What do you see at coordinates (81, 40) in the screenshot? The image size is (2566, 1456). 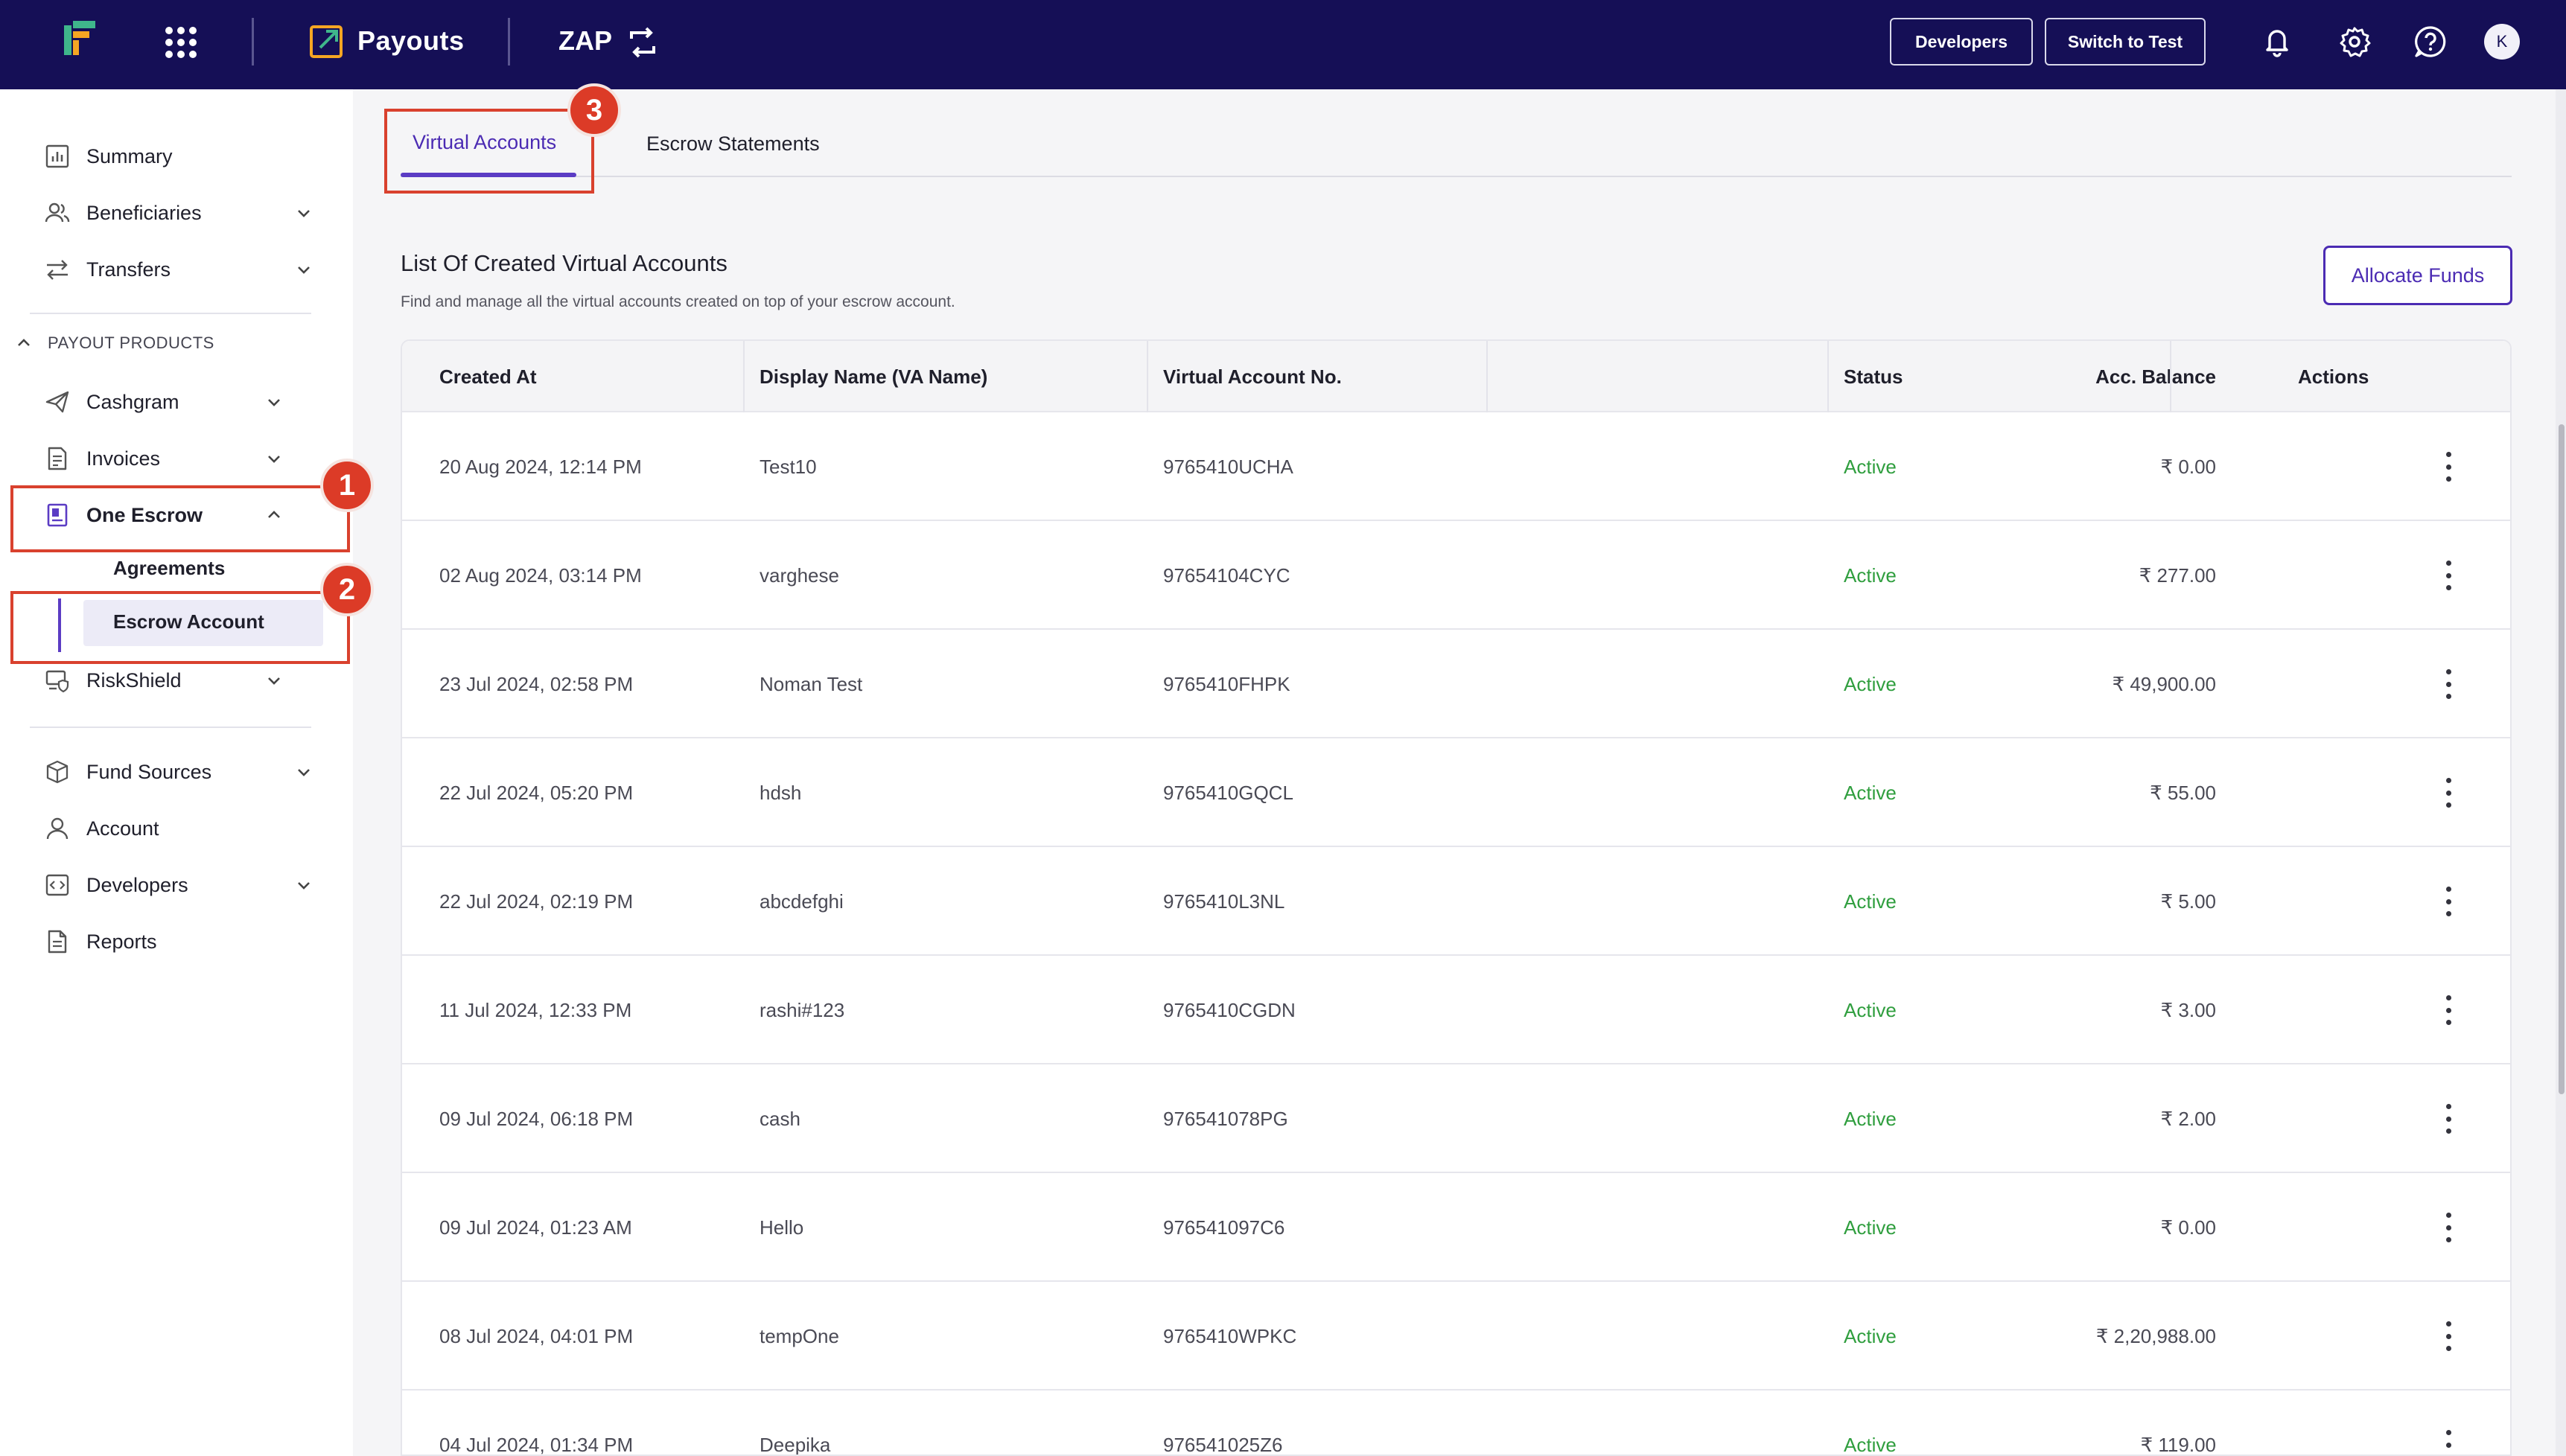 I see `cashfree-logo` at bounding box center [81, 40].